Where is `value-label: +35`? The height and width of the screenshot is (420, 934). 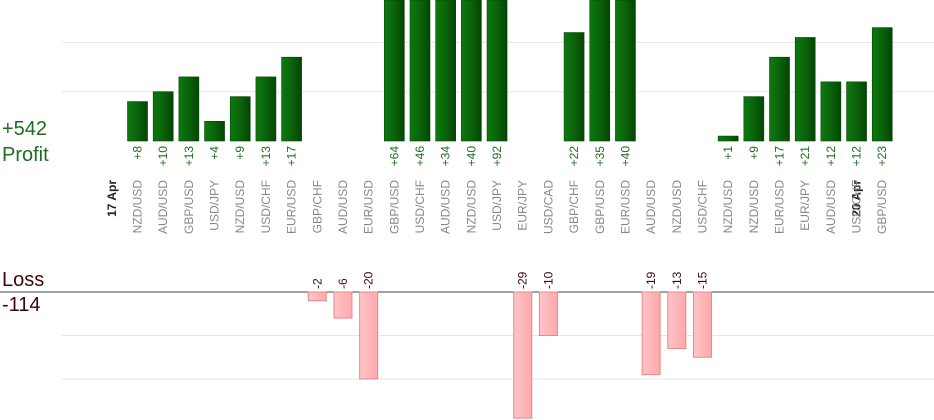 value-label: +35 is located at coordinates (600, 156).